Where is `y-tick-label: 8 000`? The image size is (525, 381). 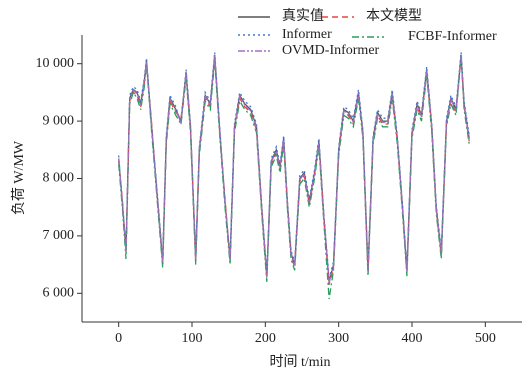
y-tick-label: 8 000 is located at coordinates (59, 178).